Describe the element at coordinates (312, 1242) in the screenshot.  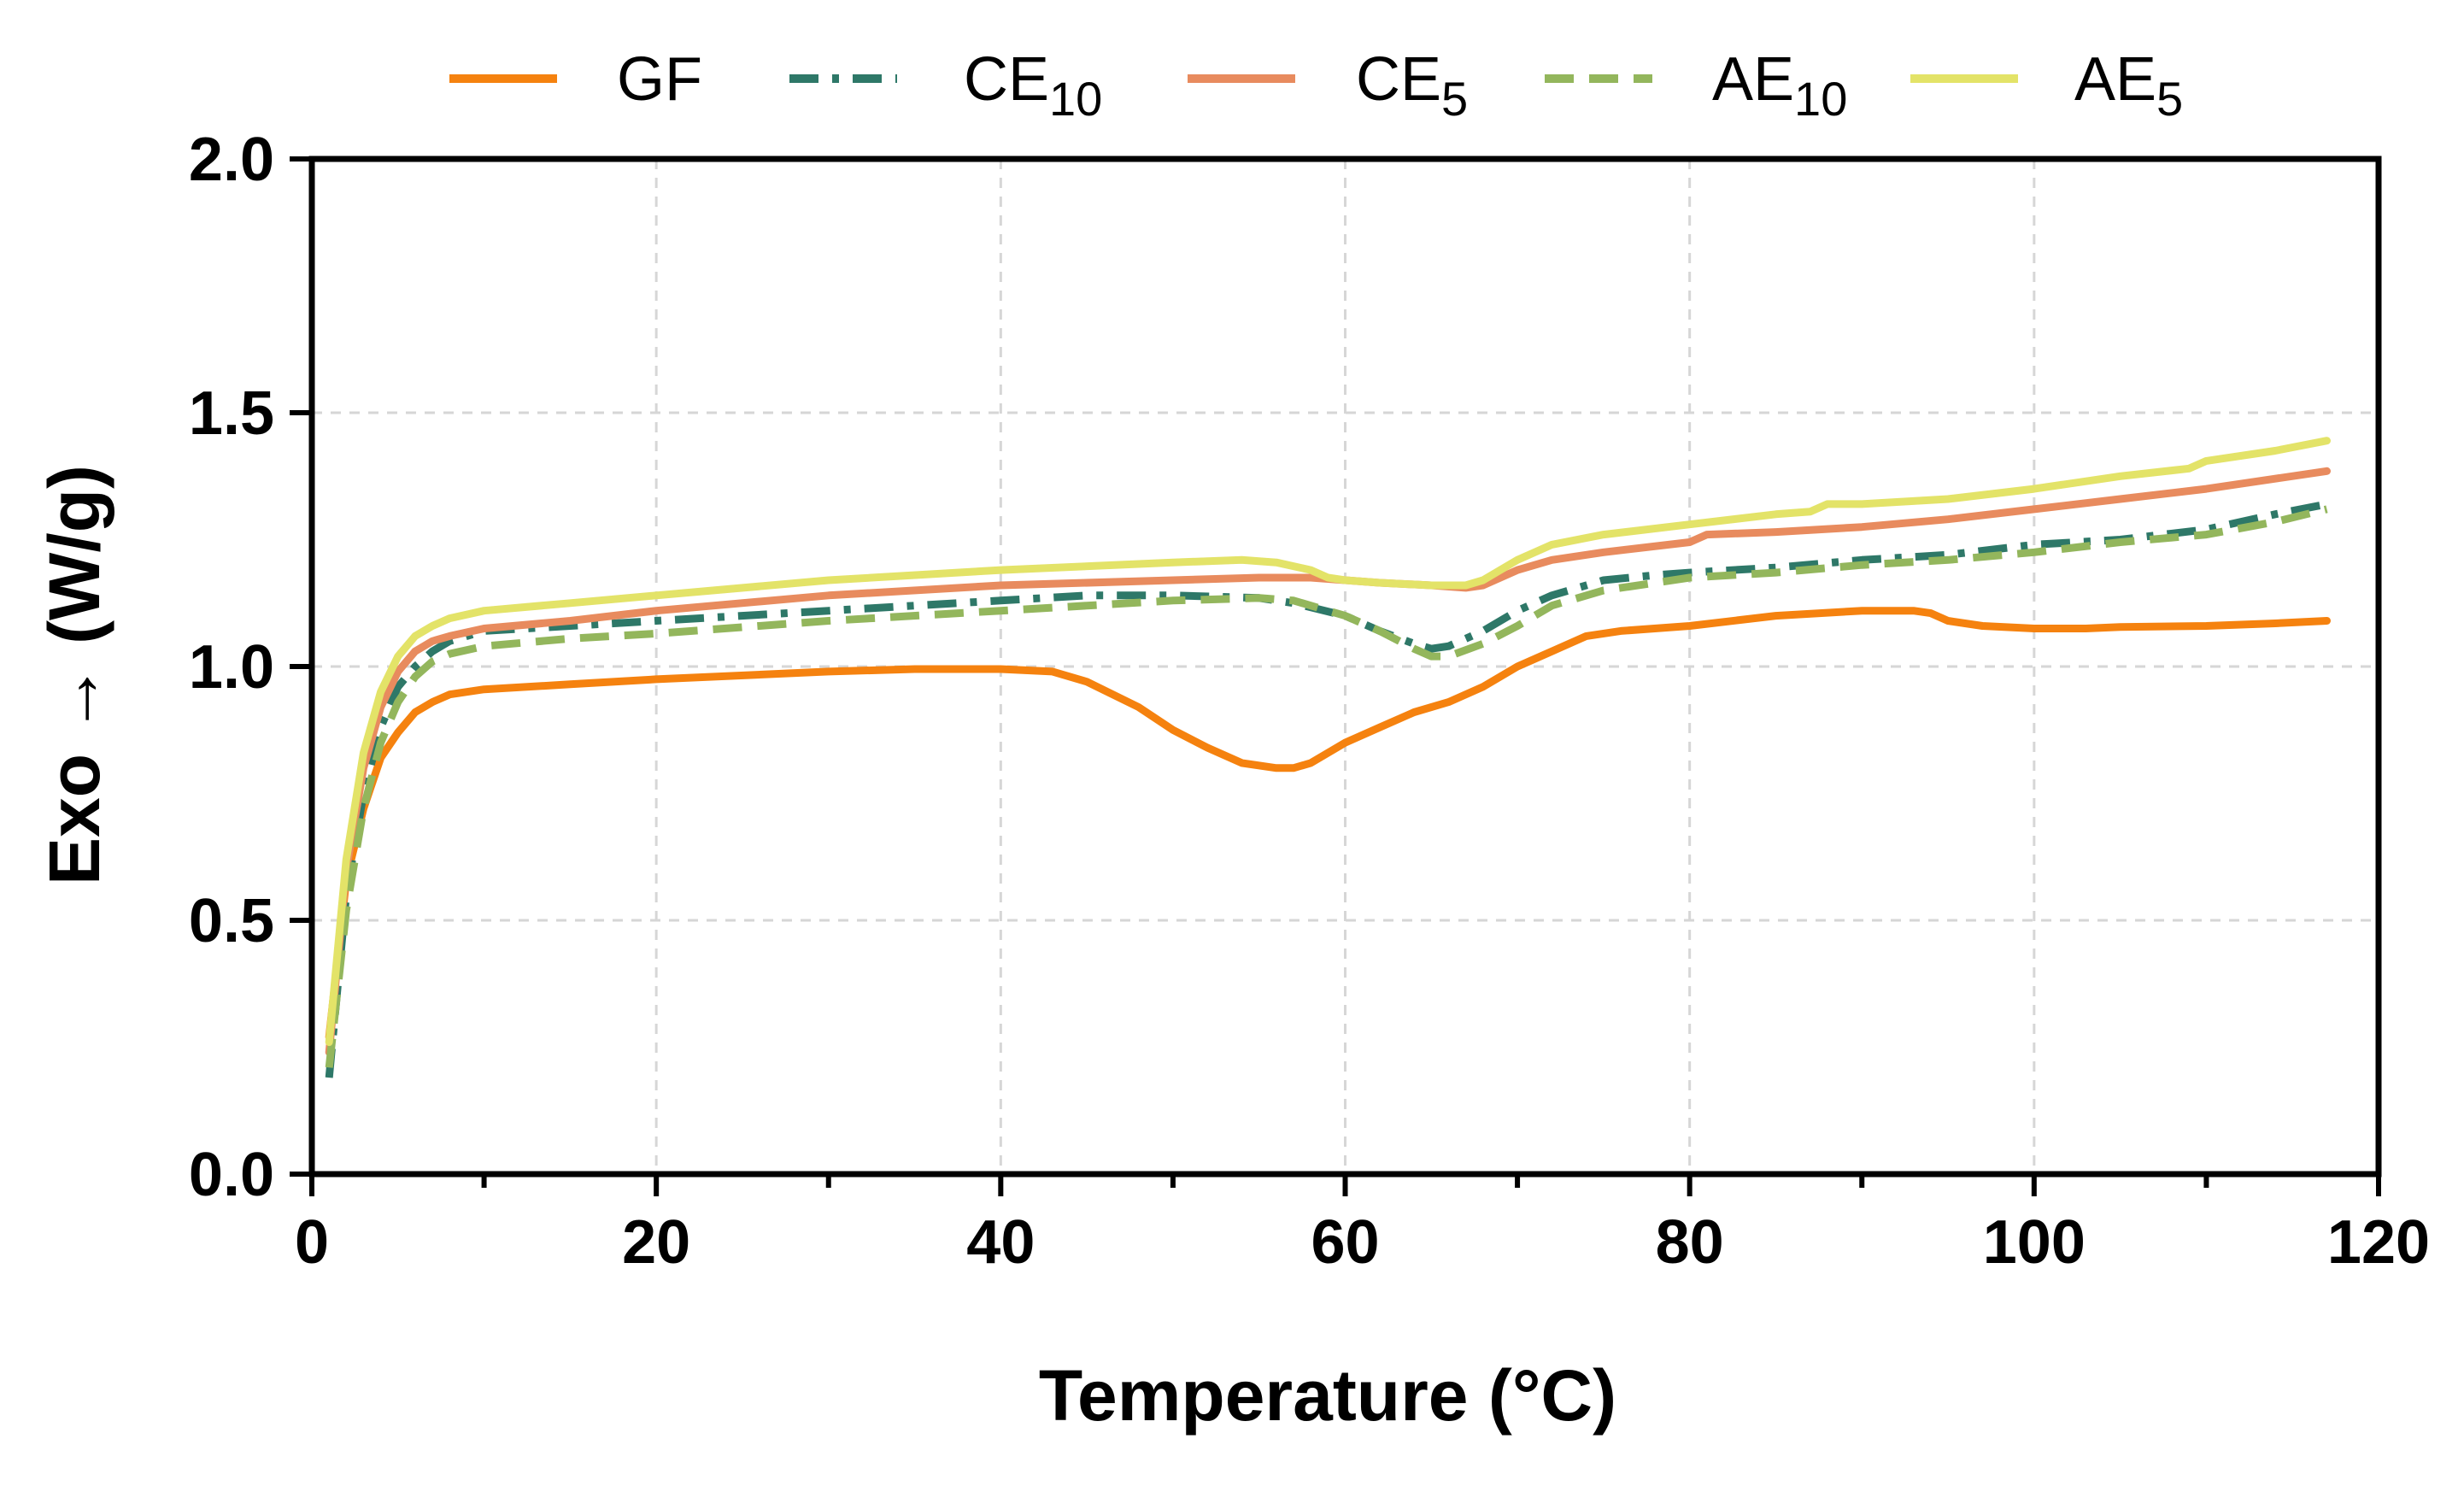
I see `x-tick-label-0: 0` at that location.